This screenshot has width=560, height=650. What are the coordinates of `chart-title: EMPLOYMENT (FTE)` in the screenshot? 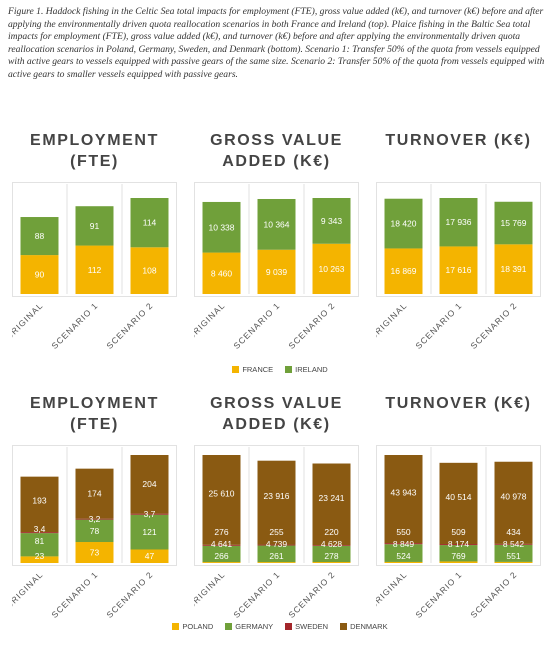 It's located at (94, 414).